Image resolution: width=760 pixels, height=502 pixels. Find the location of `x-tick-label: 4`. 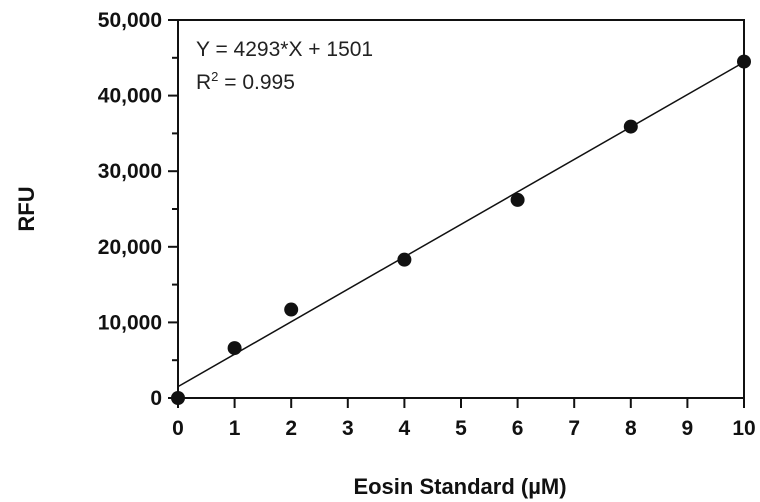

x-tick-label: 4 is located at coordinates (405, 428).